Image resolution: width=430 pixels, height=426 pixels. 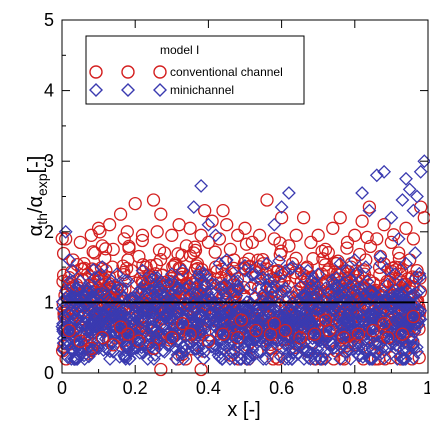 What do you see at coordinates (160, 72) in the screenshot?
I see `legend-circle-marker` at bounding box center [160, 72].